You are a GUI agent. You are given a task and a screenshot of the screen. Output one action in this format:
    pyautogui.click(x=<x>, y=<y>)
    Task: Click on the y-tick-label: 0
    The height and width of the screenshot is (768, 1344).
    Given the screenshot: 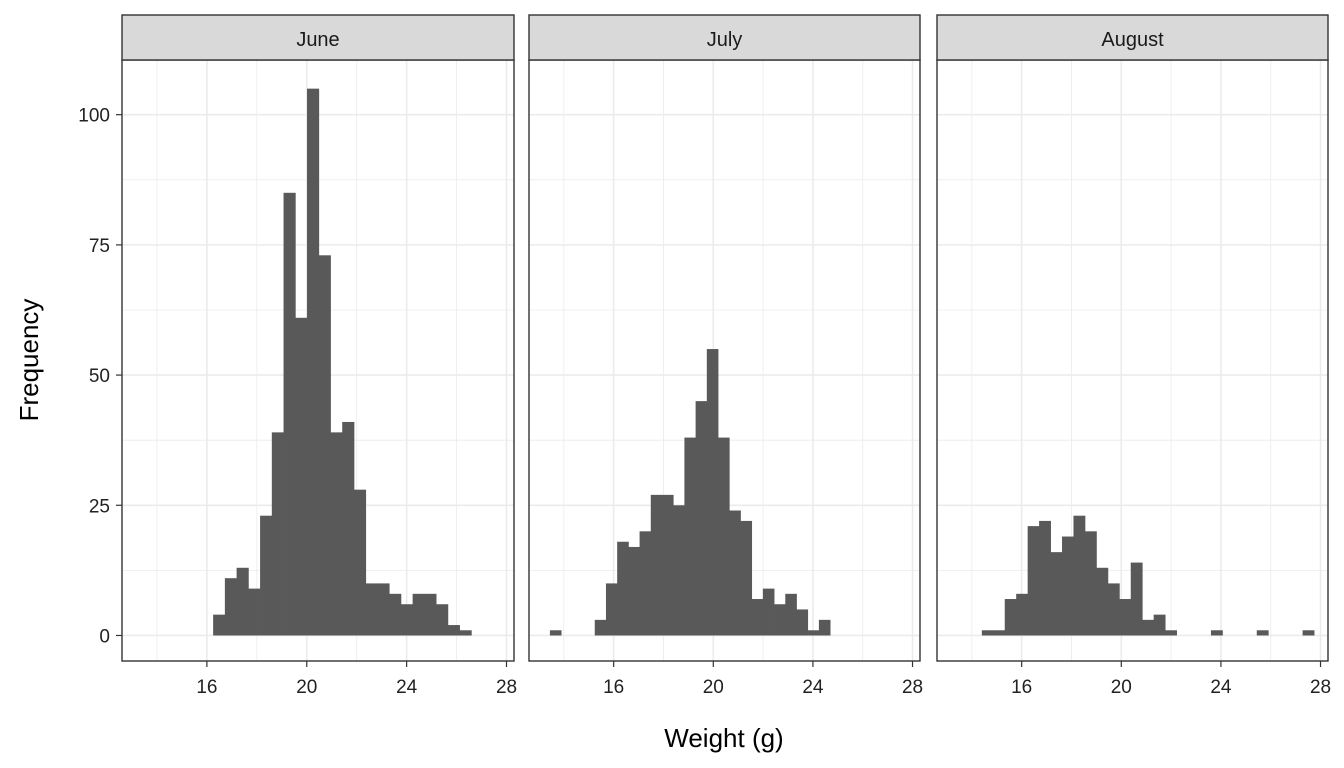 What is the action you would take?
    pyautogui.click(x=104, y=636)
    